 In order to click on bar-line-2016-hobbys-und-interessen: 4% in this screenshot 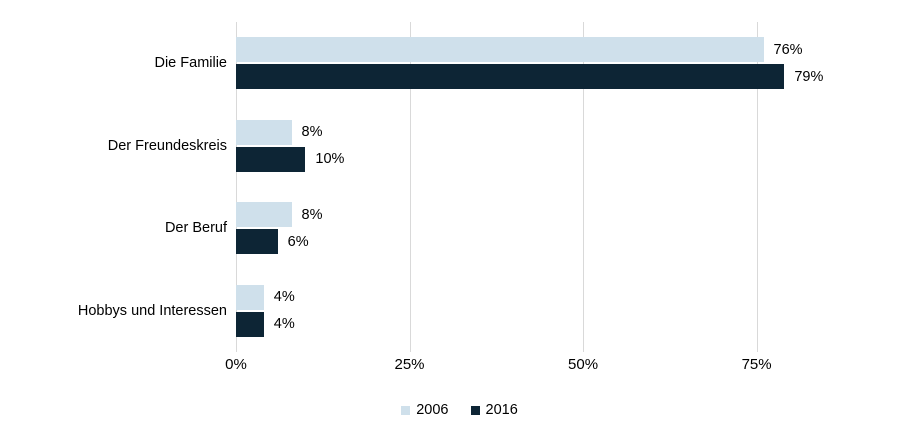, I will do `click(577, 324)`.